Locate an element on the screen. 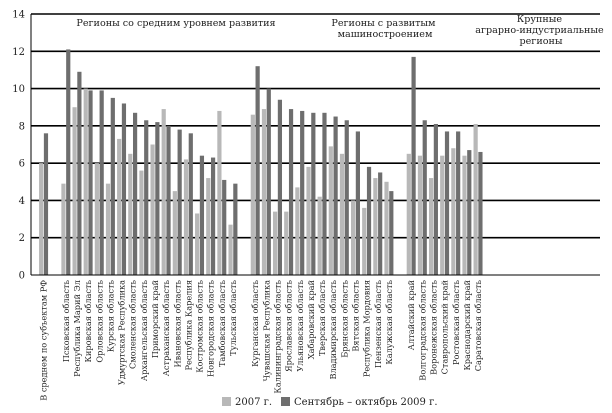 The image size is (612, 413). category-label: Приморский край is located at coordinates (155, 318).